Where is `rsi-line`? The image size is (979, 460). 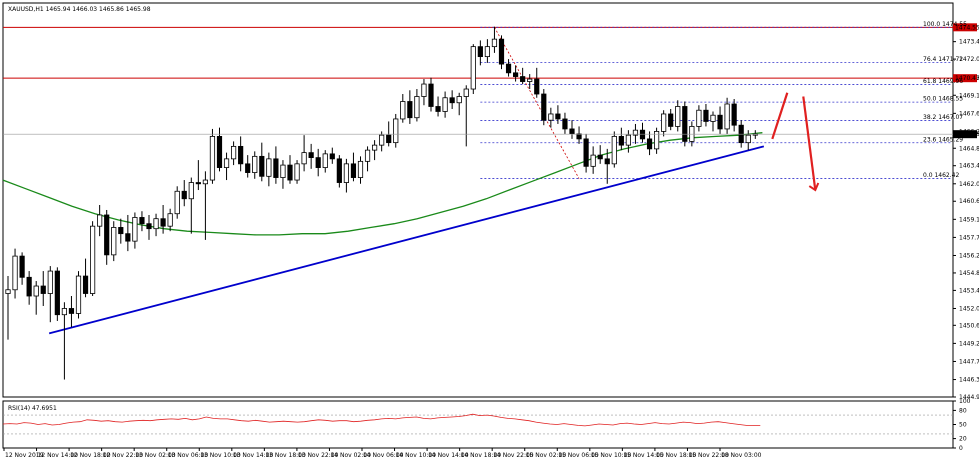
rsi-line is located at coordinates (381, 420).